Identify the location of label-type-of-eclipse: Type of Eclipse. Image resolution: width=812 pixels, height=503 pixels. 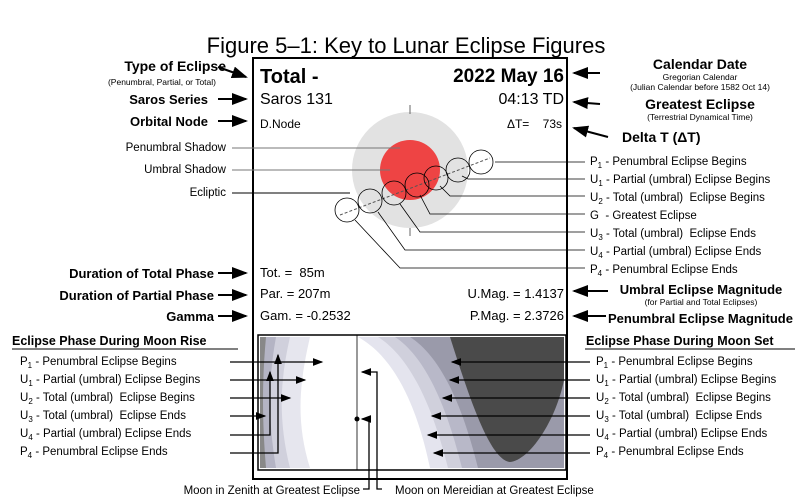
(175, 66).